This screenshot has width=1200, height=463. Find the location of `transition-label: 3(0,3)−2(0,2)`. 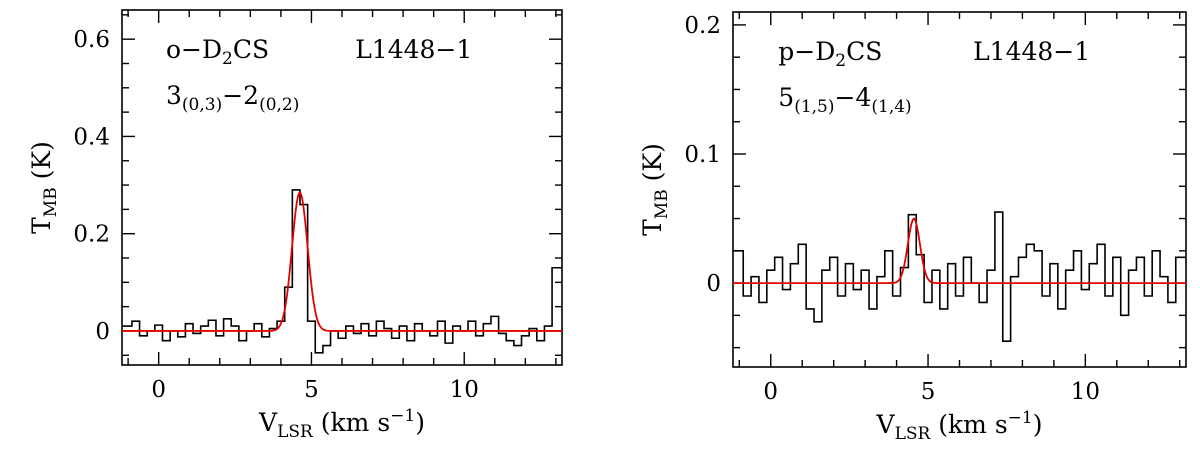

transition-label: 3(0,3)−2(0,2) is located at coordinates (232, 98).